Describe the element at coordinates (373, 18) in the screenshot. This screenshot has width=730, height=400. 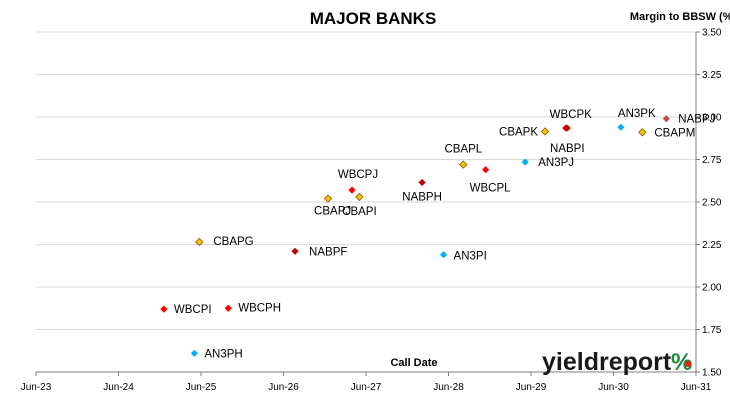
I see `chart-title: MAJOR BANKS` at that location.